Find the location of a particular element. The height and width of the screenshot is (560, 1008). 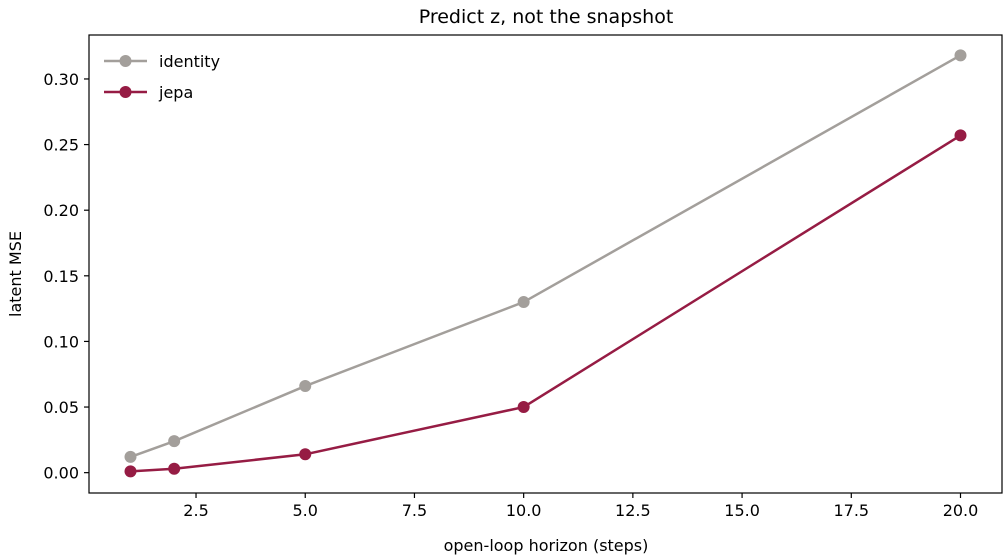

y-axis: 0.00 0.05 0.10 0.15 0.20 0.25 0.30 is located at coordinates (66, 276).